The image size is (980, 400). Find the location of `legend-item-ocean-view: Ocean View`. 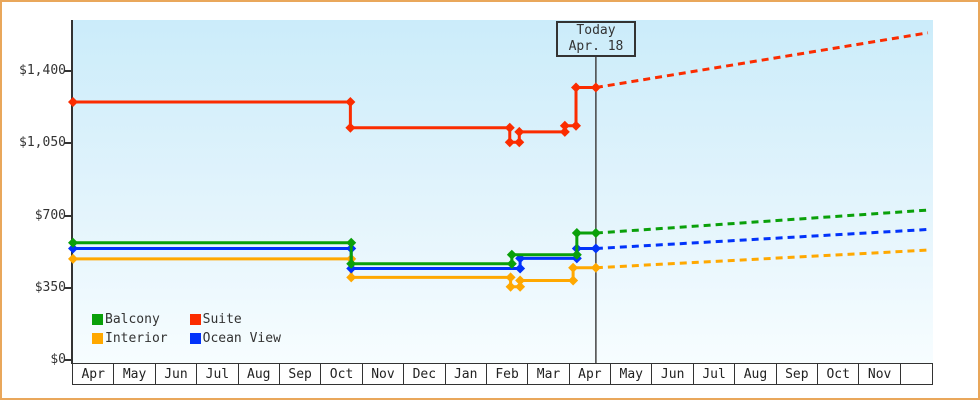

legend-item-ocean-view: Ocean View is located at coordinates (235, 338).